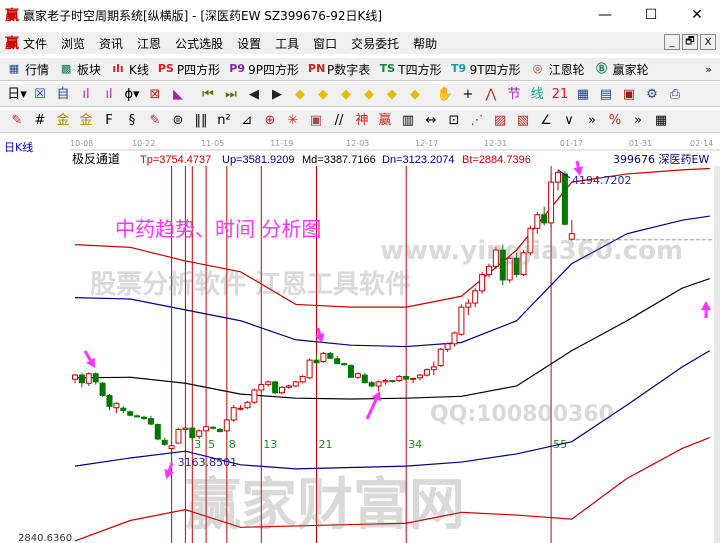 The image size is (720, 543). Describe the element at coordinates (109, 94) in the screenshot. I see `bars9-icon: ıl` at that location.